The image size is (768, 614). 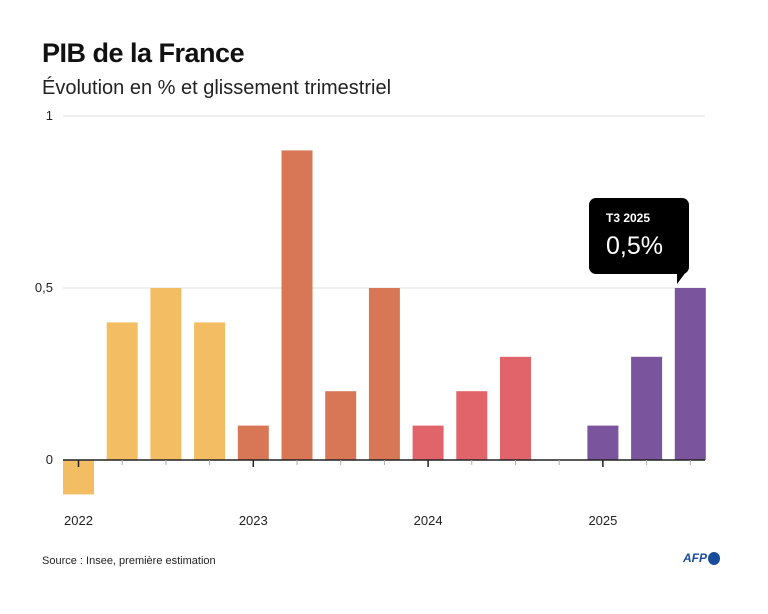 What do you see at coordinates (143, 53) in the screenshot?
I see `chart-title: PIB de la France` at bounding box center [143, 53].